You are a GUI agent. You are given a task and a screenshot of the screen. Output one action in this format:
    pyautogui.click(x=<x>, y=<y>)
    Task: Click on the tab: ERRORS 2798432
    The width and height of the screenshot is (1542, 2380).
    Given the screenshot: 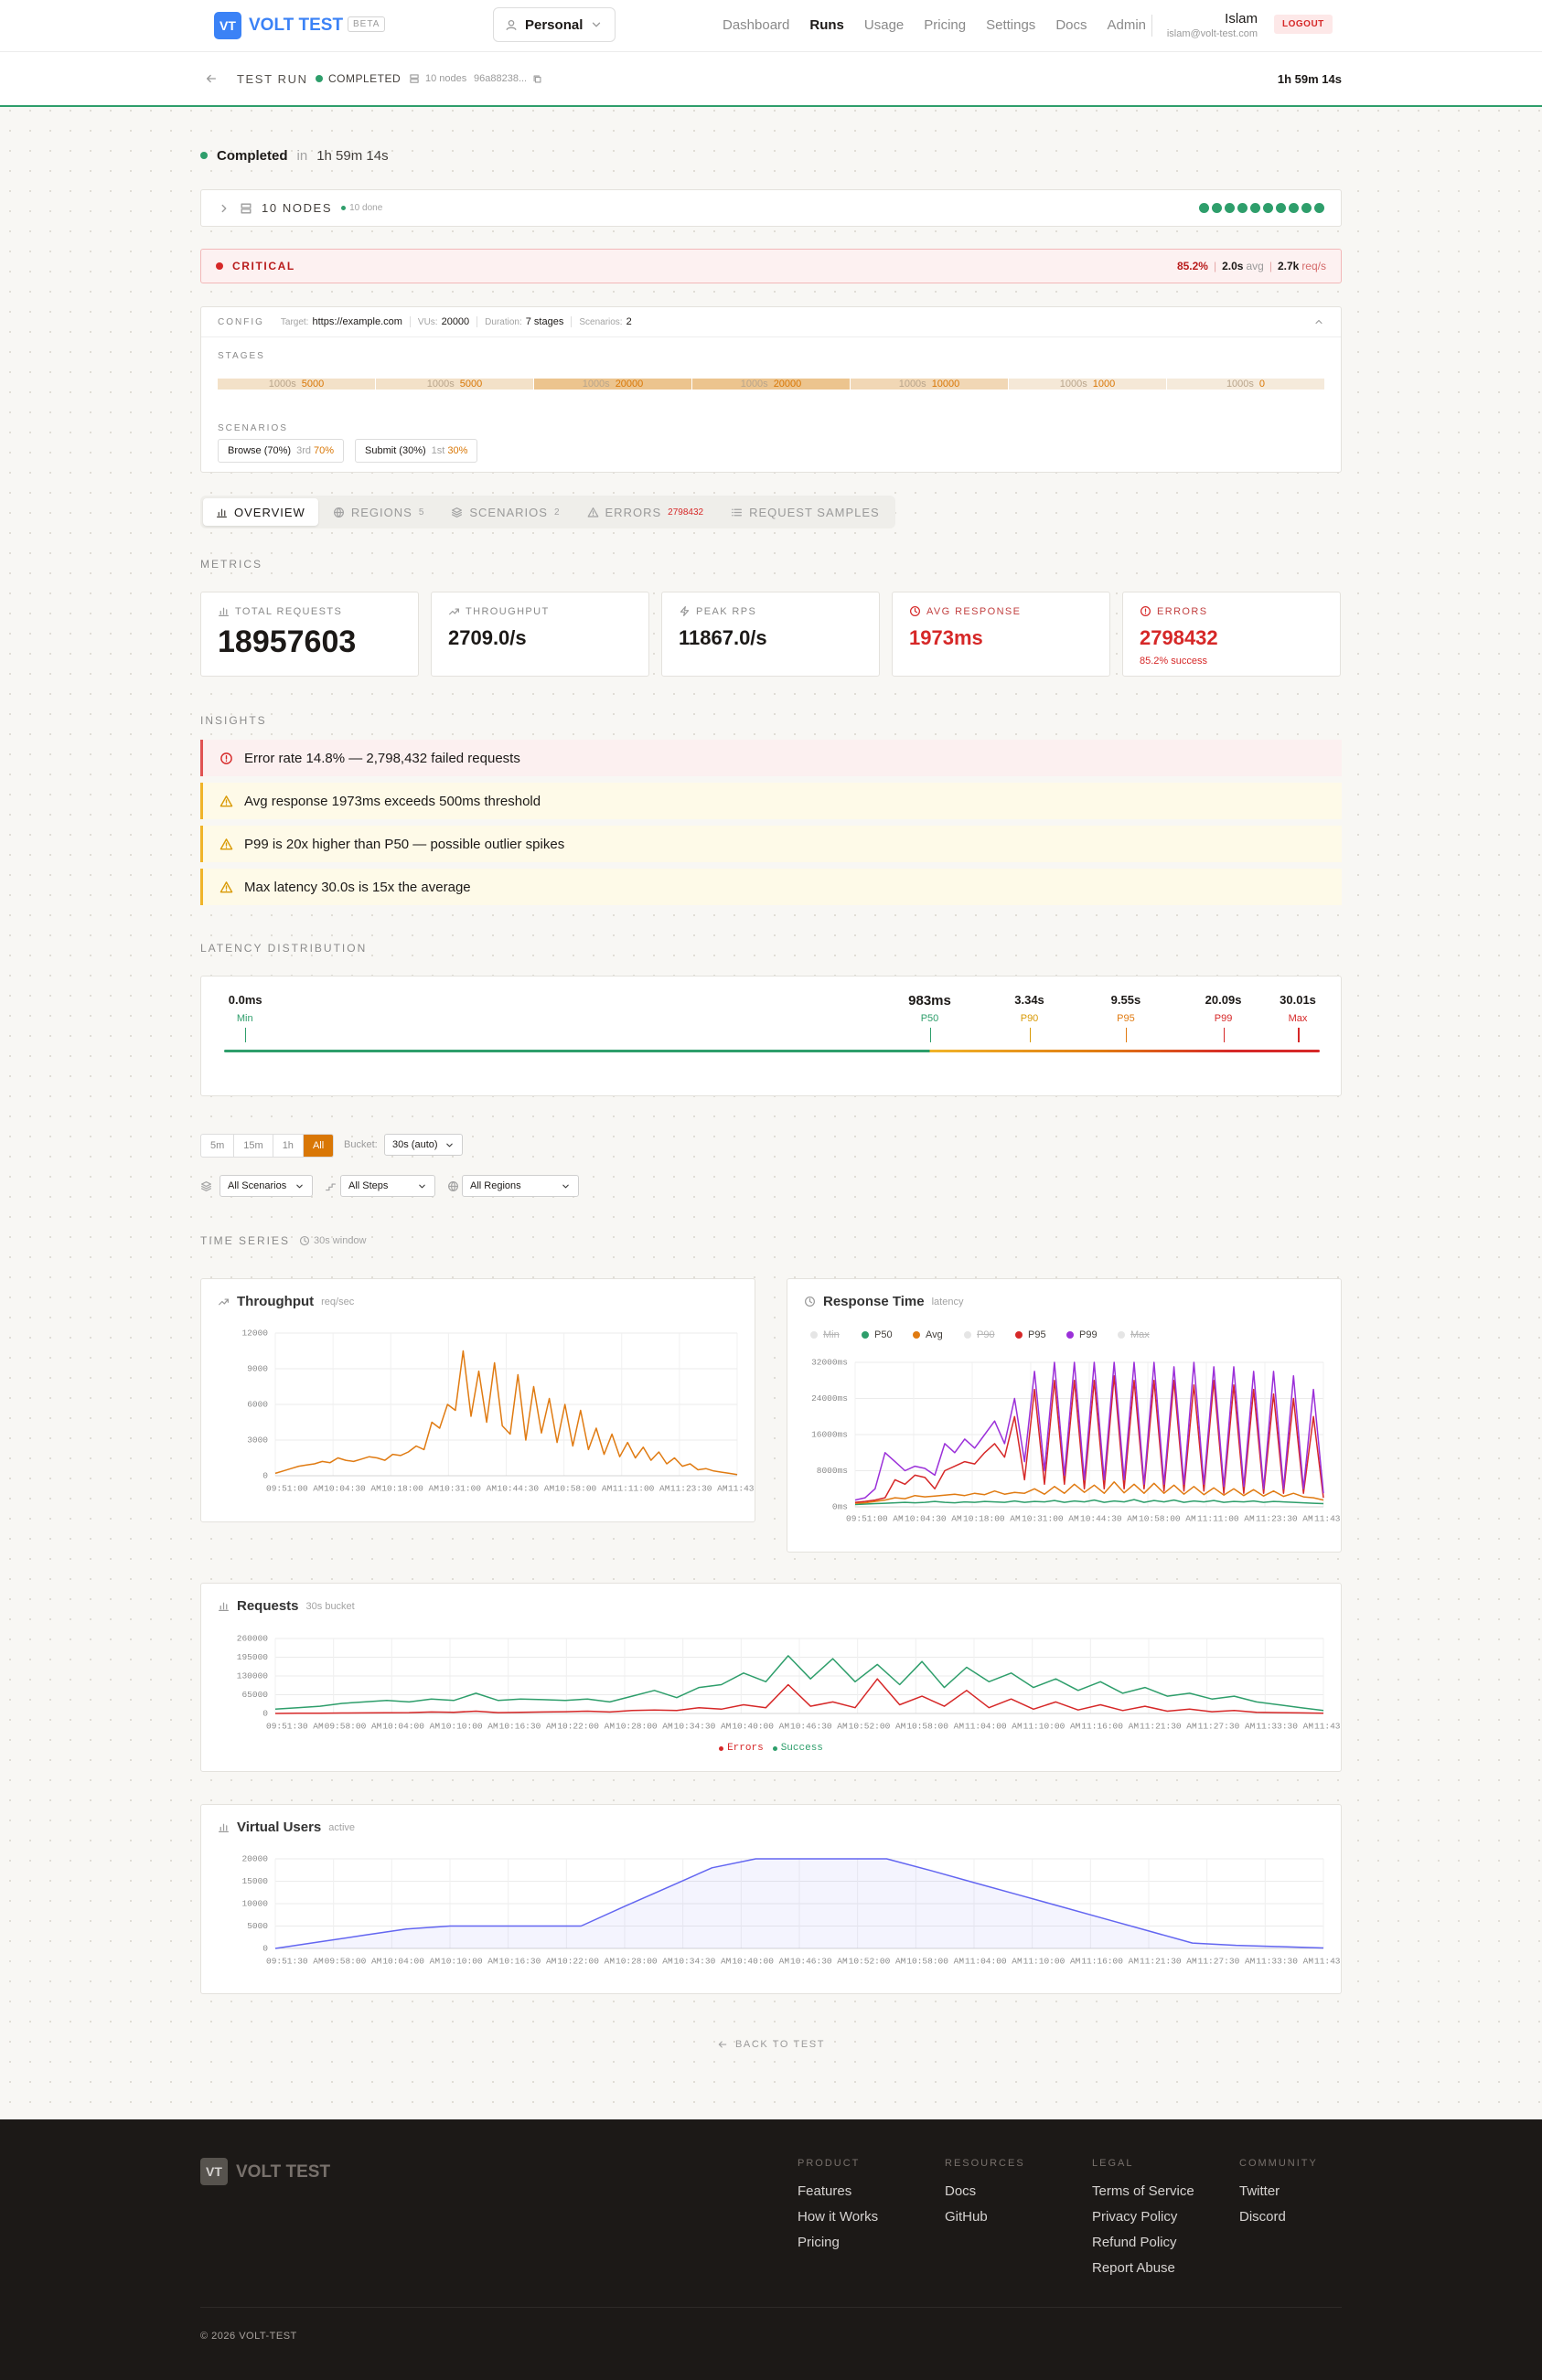 What is the action you would take?
    pyautogui.click(x=645, y=512)
    